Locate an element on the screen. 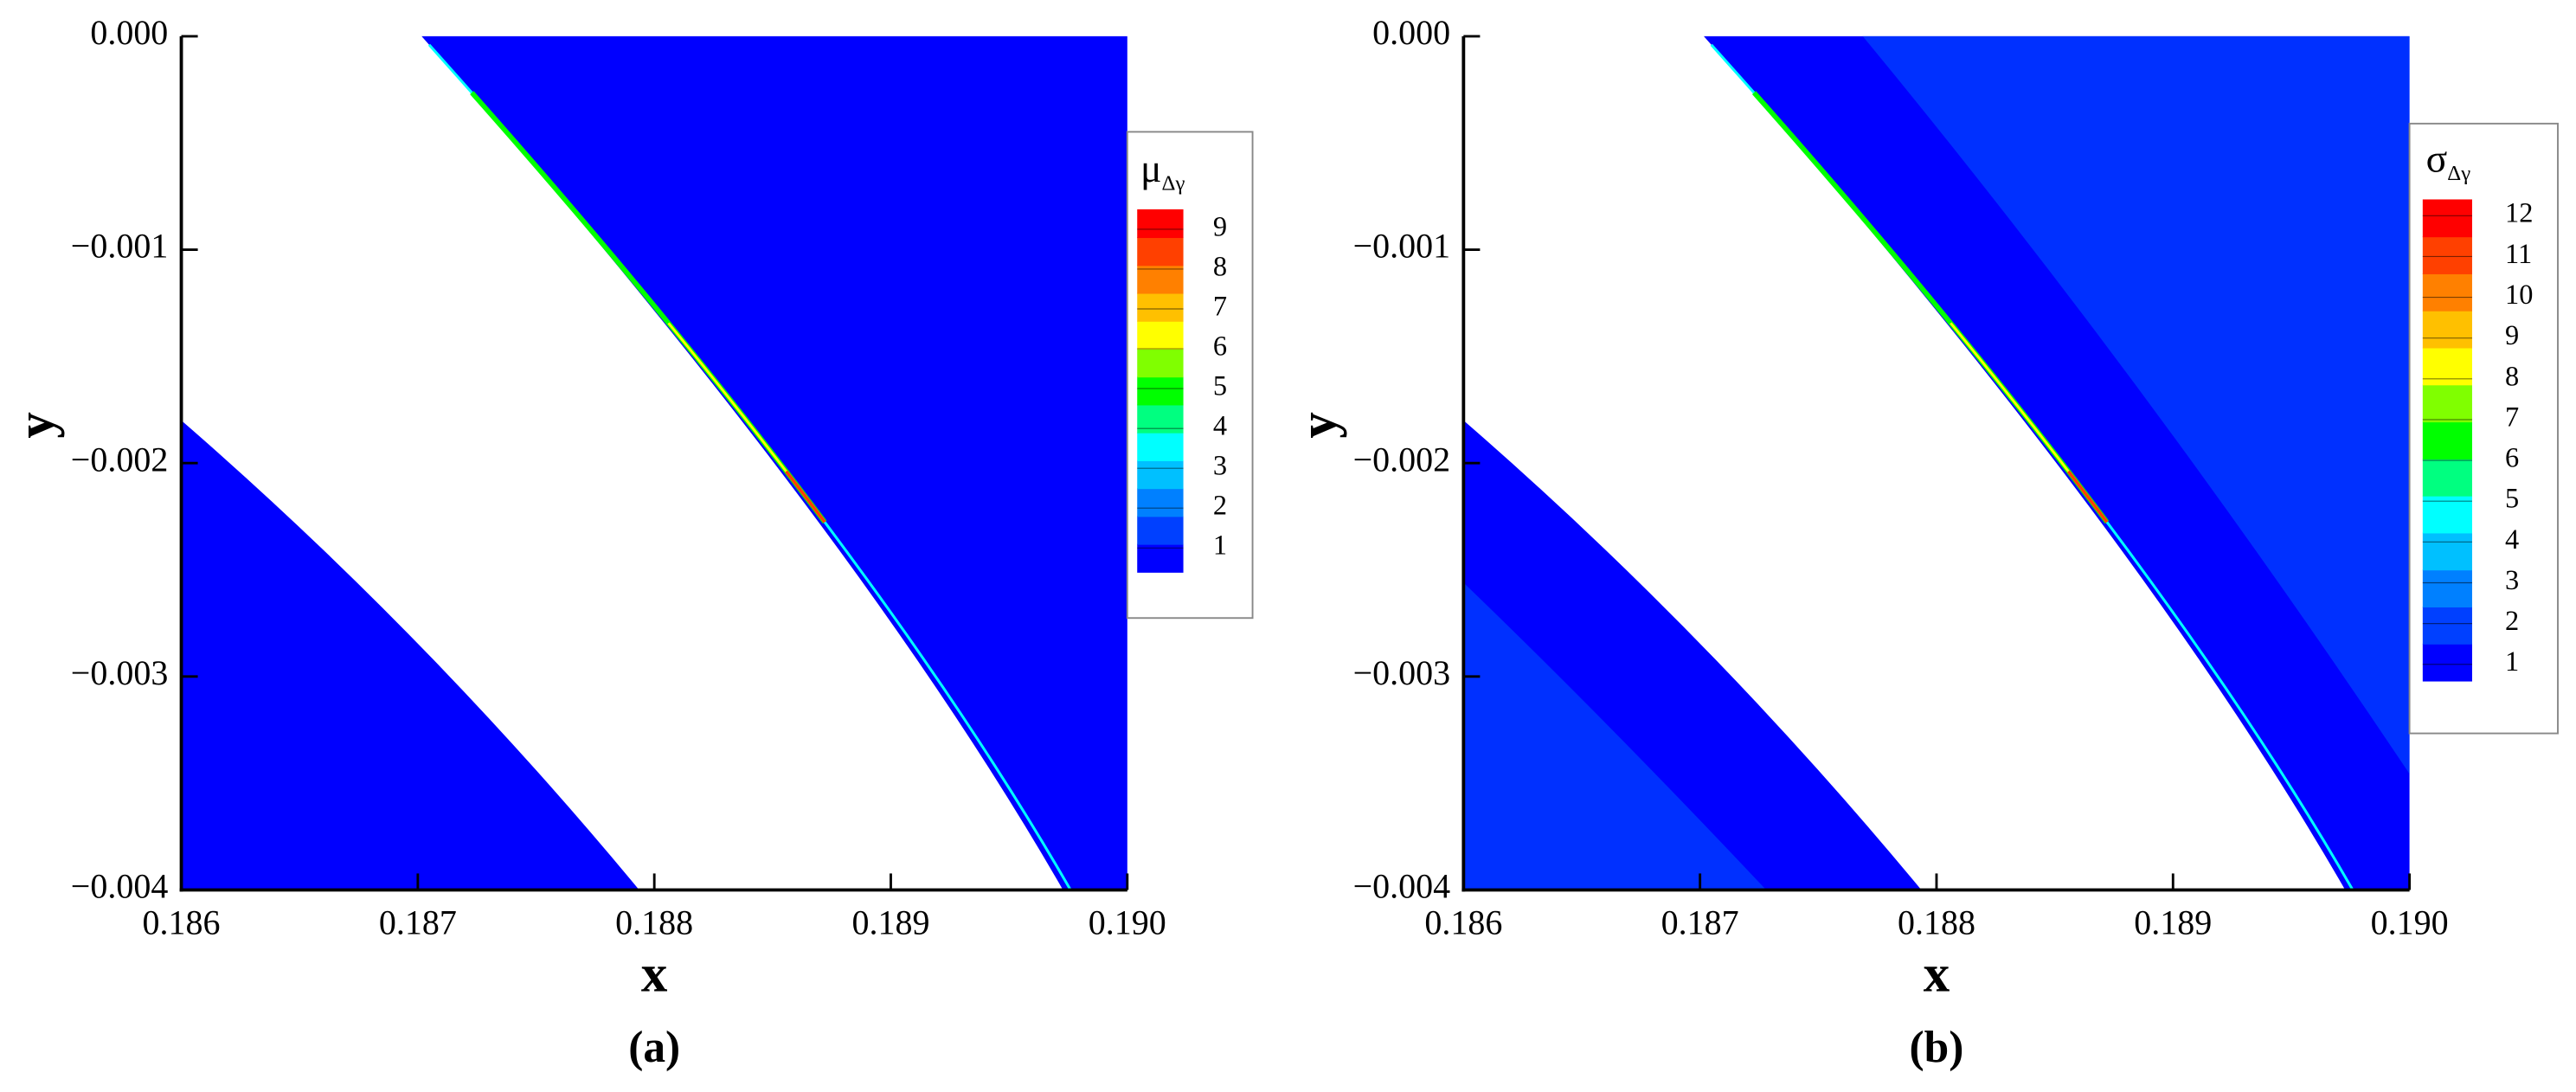  colorbar-tick-label: 11 is located at coordinates (2519, 254).